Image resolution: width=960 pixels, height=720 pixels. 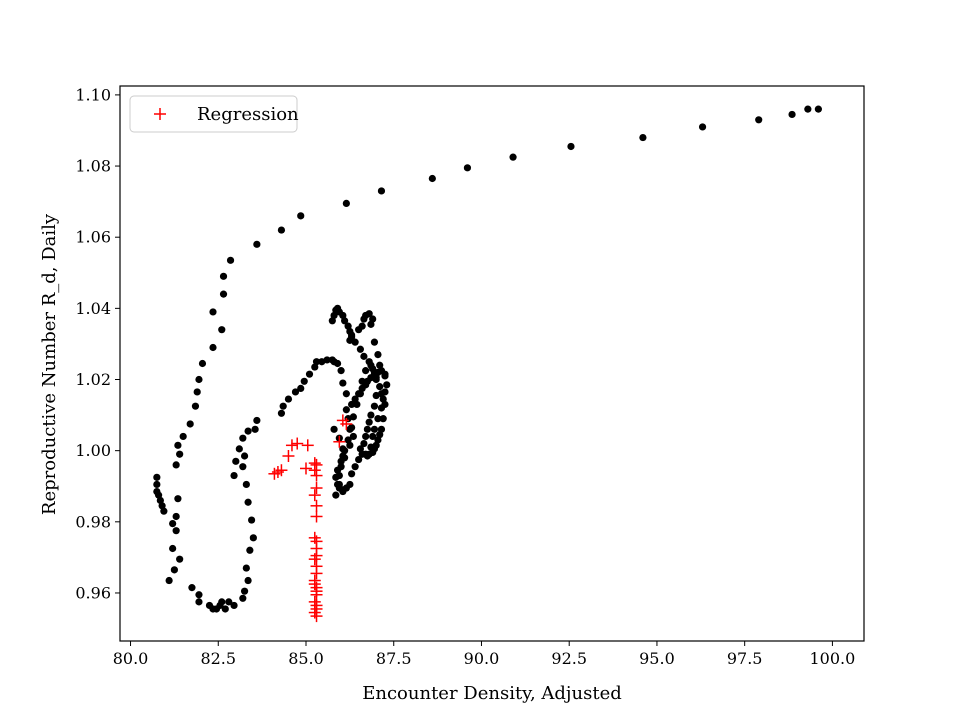 I want to click on y-tick-label: 1.06, so click(x=93, y=237).